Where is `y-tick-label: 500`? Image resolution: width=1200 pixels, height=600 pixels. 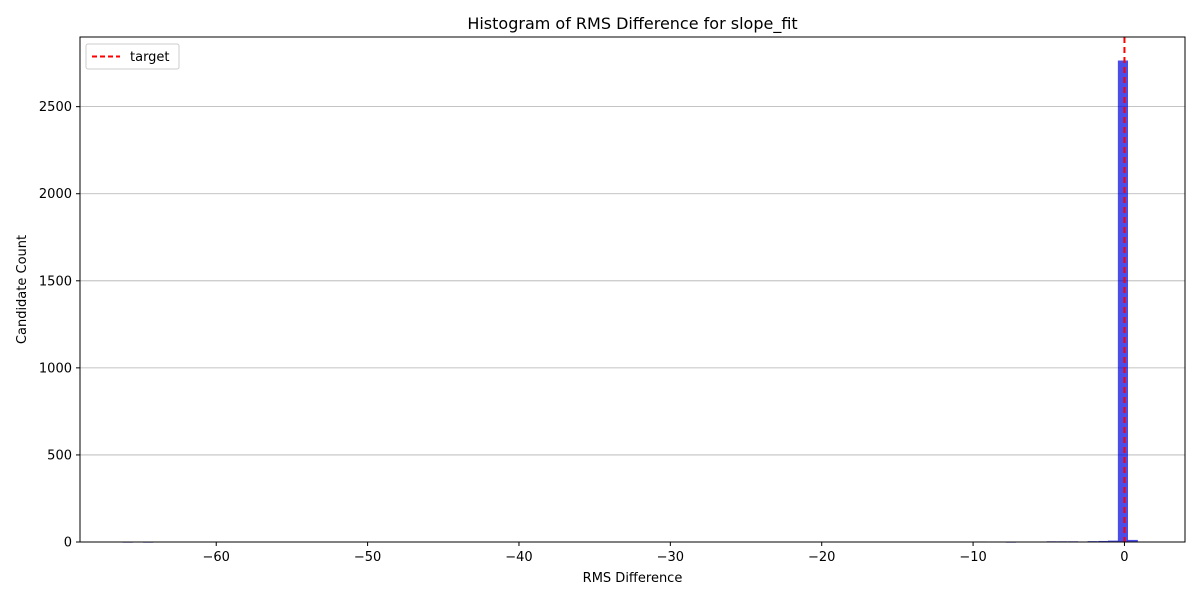
y-tick-label: 500 is located at coordinates (59, 455).